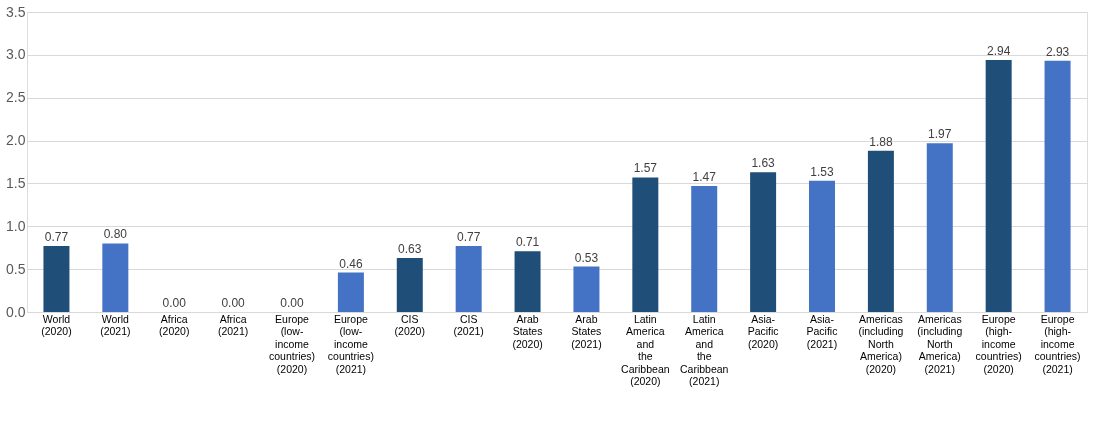 Image resolution: width=1117 pixels, height=428 pixels. What do you see at coordinates (704, 349) in the screenshot?
I see `x-tick-label: Latin America and the Caribbean (2021)` at bounding box center [704, 349].